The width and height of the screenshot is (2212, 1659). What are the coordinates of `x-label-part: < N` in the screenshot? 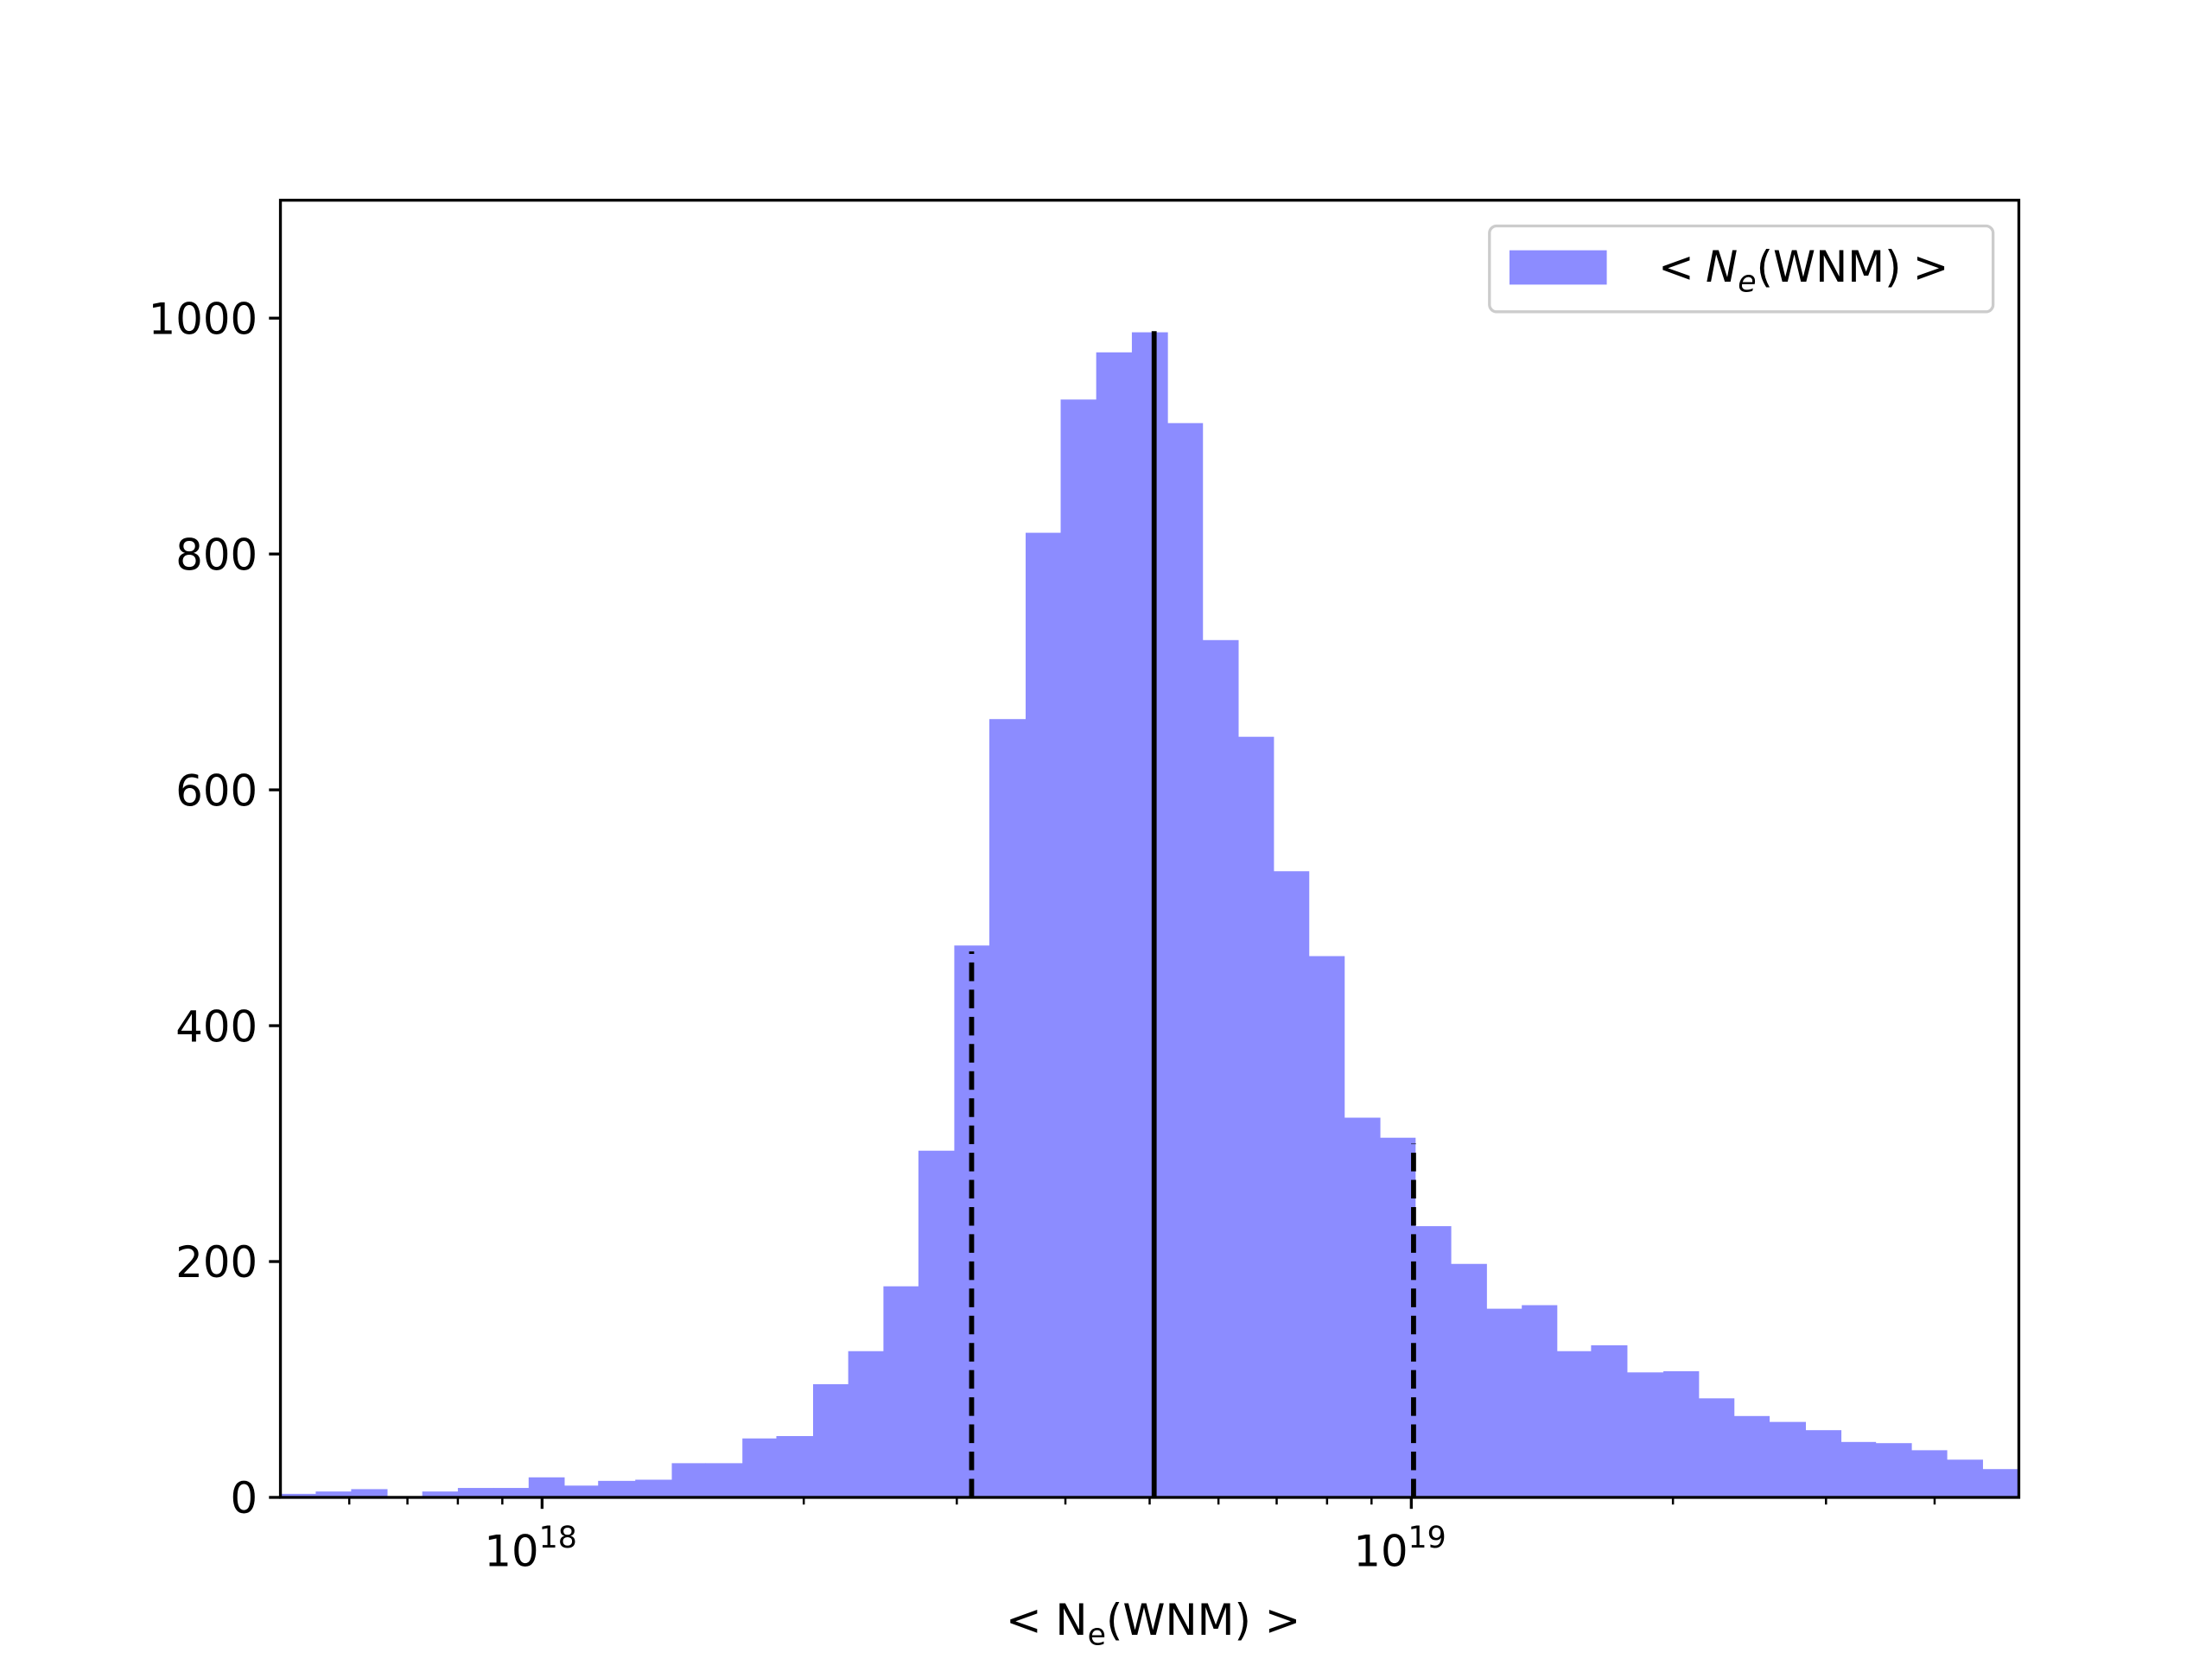 It's located at (1047, 1620).